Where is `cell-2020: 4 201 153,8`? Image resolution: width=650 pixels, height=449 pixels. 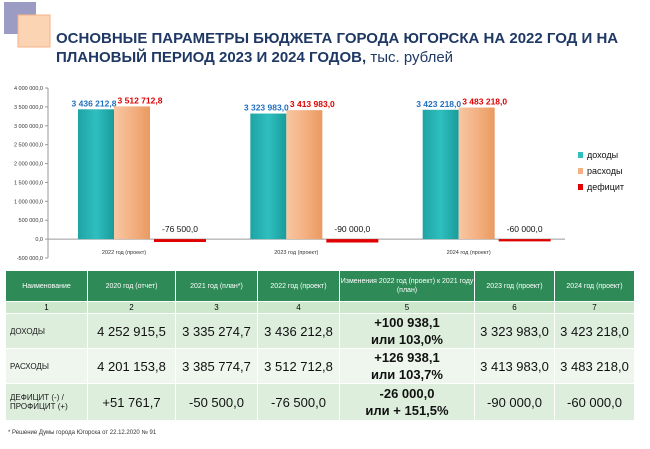 cell-2020: 4 201 153,8 is located at coordinates (131, 366).